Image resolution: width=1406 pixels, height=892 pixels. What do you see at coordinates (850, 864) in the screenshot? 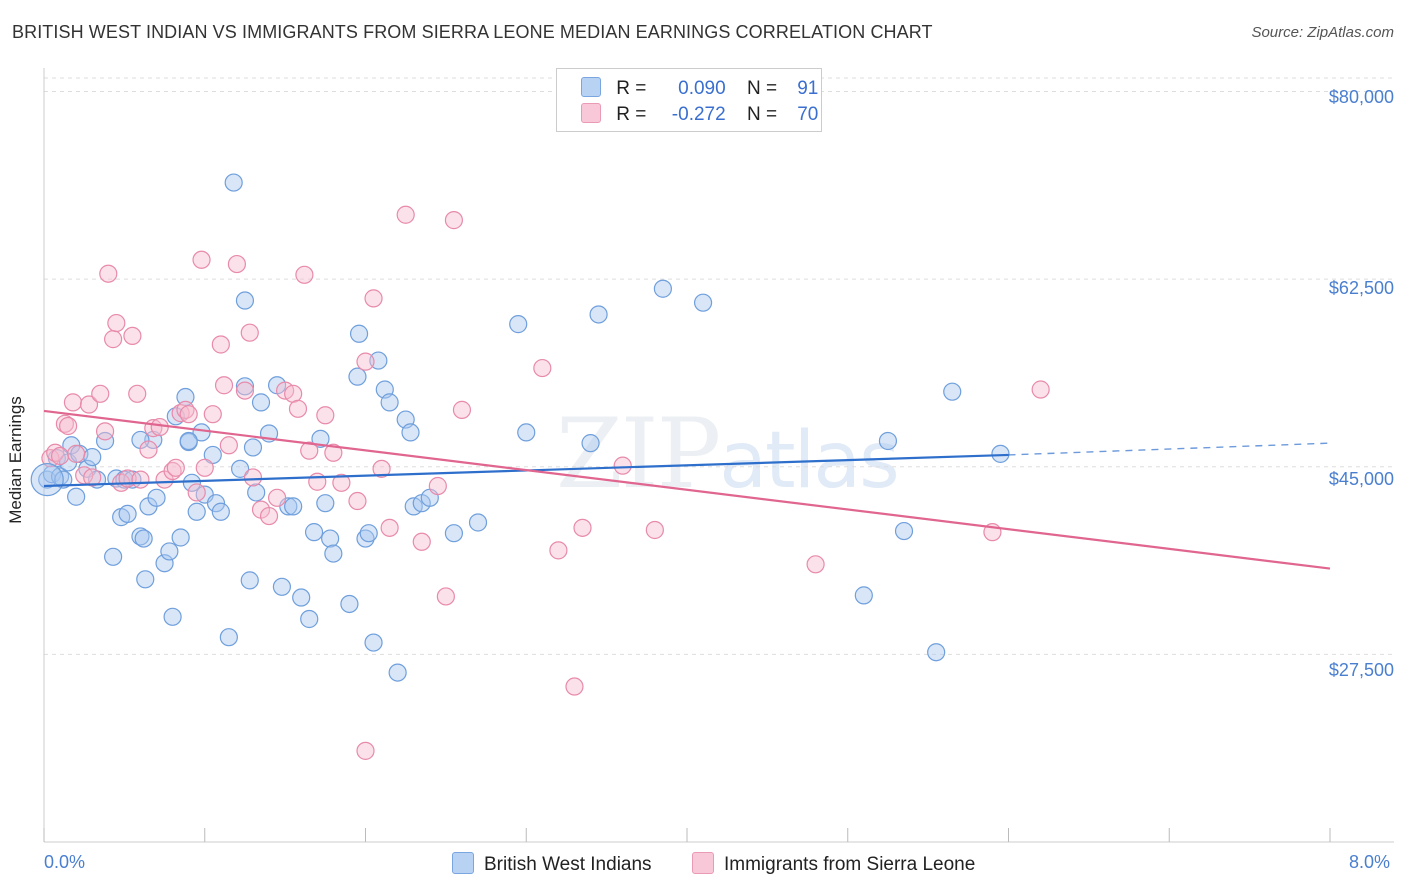
I see `legend-label: Immigrants from Sierra Leone` at bounding box center [850, 864].